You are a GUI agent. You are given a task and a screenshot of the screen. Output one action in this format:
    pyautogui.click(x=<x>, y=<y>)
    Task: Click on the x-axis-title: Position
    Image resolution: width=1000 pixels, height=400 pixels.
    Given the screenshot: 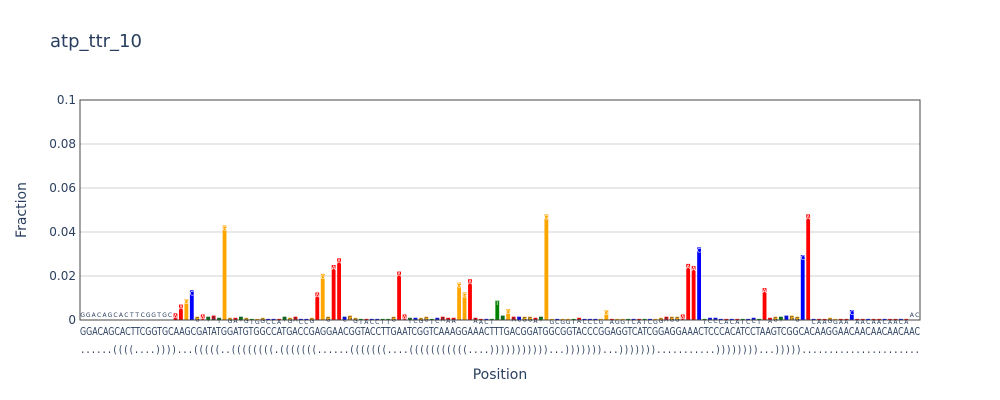 What is the action you would take?
    pyautogui.click(x=500, y=375)
    